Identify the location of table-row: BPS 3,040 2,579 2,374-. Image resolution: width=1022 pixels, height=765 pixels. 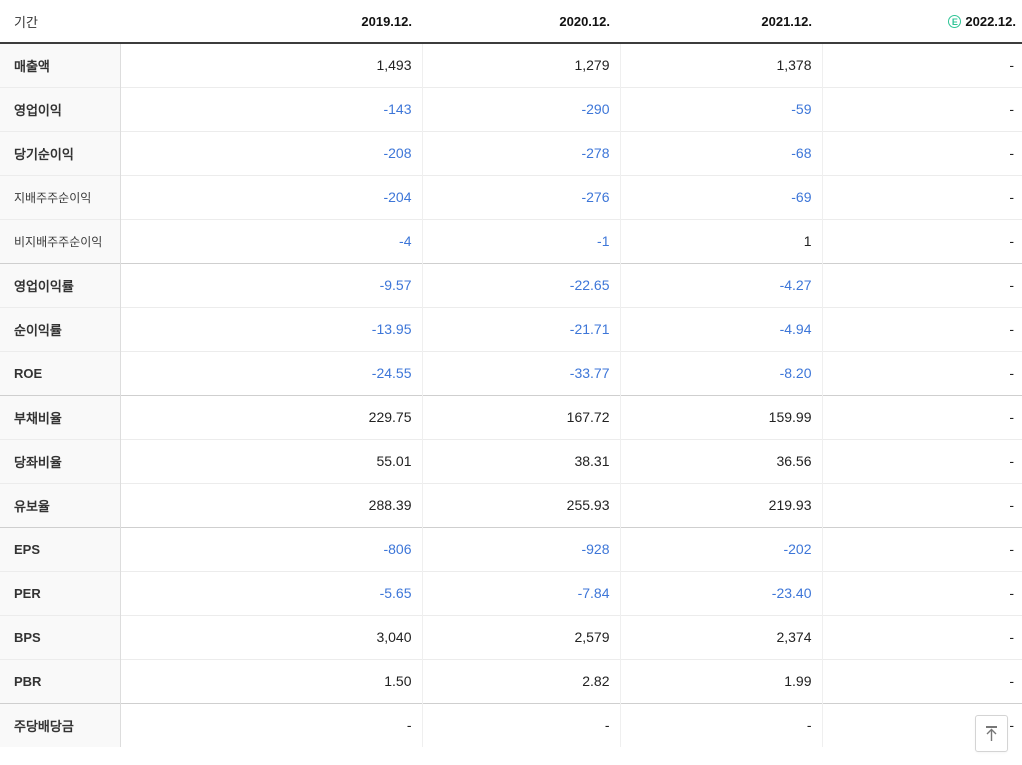
(511, 637).